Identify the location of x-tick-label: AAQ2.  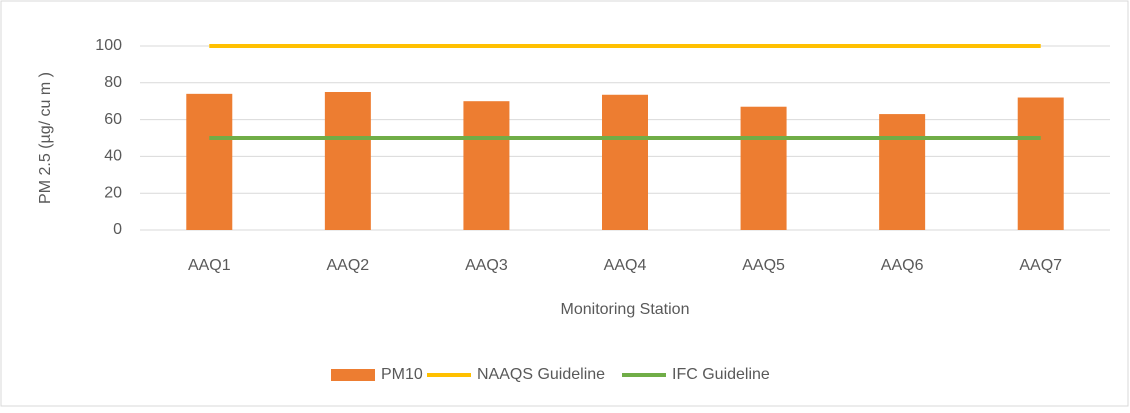
(348, 265).